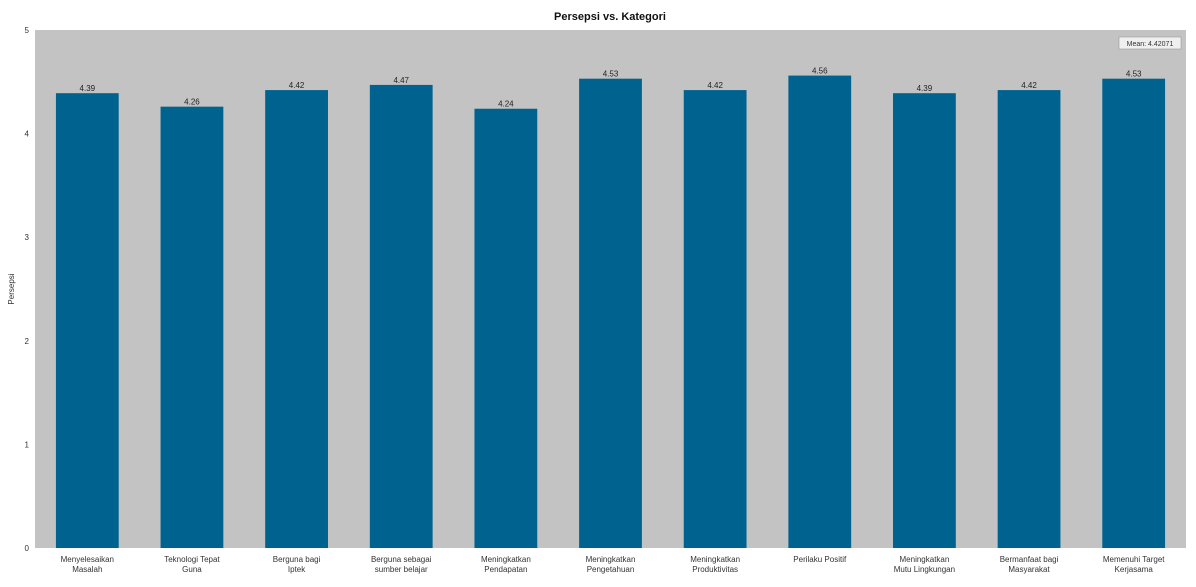 The height and width of the screenshot is (587, 1196). Describe the element at coordinates (297, 564) in the screenshot. I see `x-tick-label: Berguna bagi Iptek` at that location.